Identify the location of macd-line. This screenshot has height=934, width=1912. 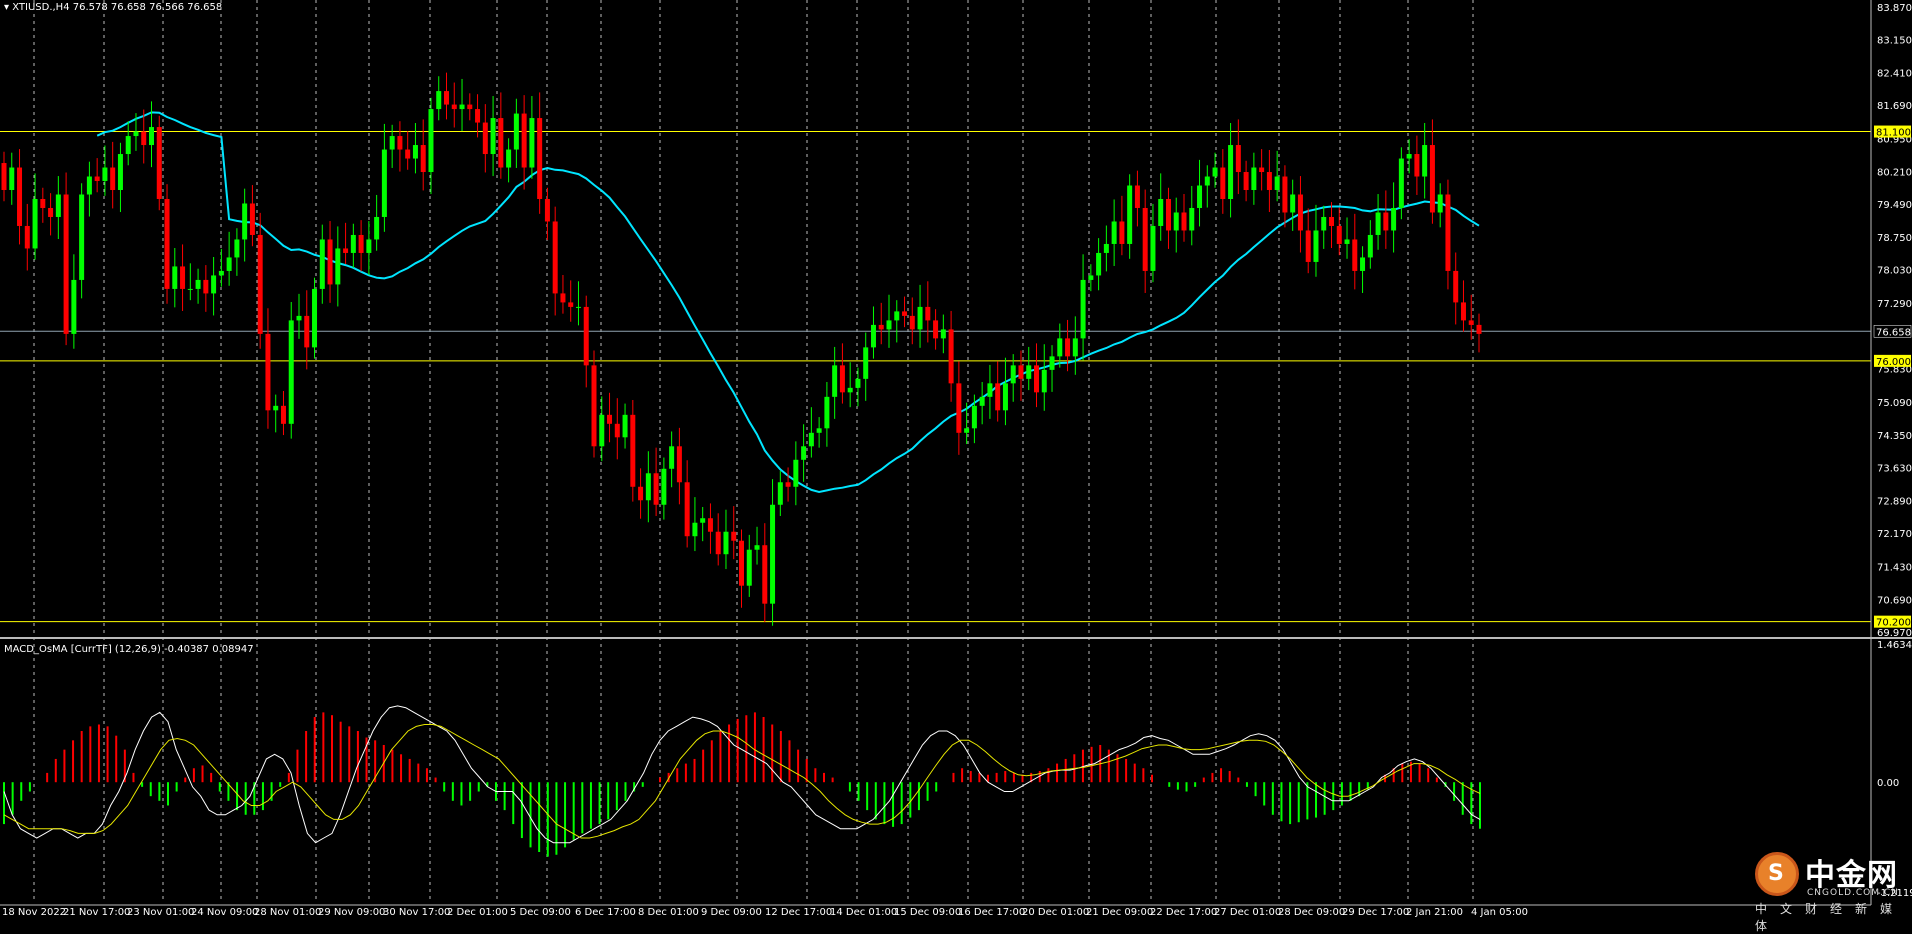
(742, 774).